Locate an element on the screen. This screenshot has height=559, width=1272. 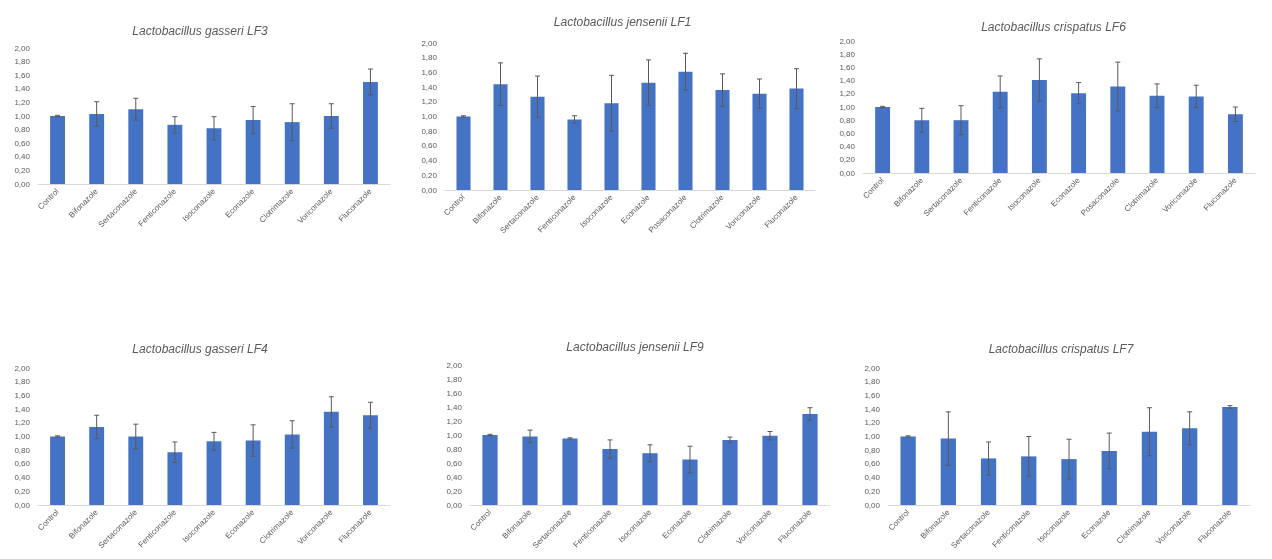
chart-title: Lactobacillus crispatus LF7 is located at coordinates (1061, 349).